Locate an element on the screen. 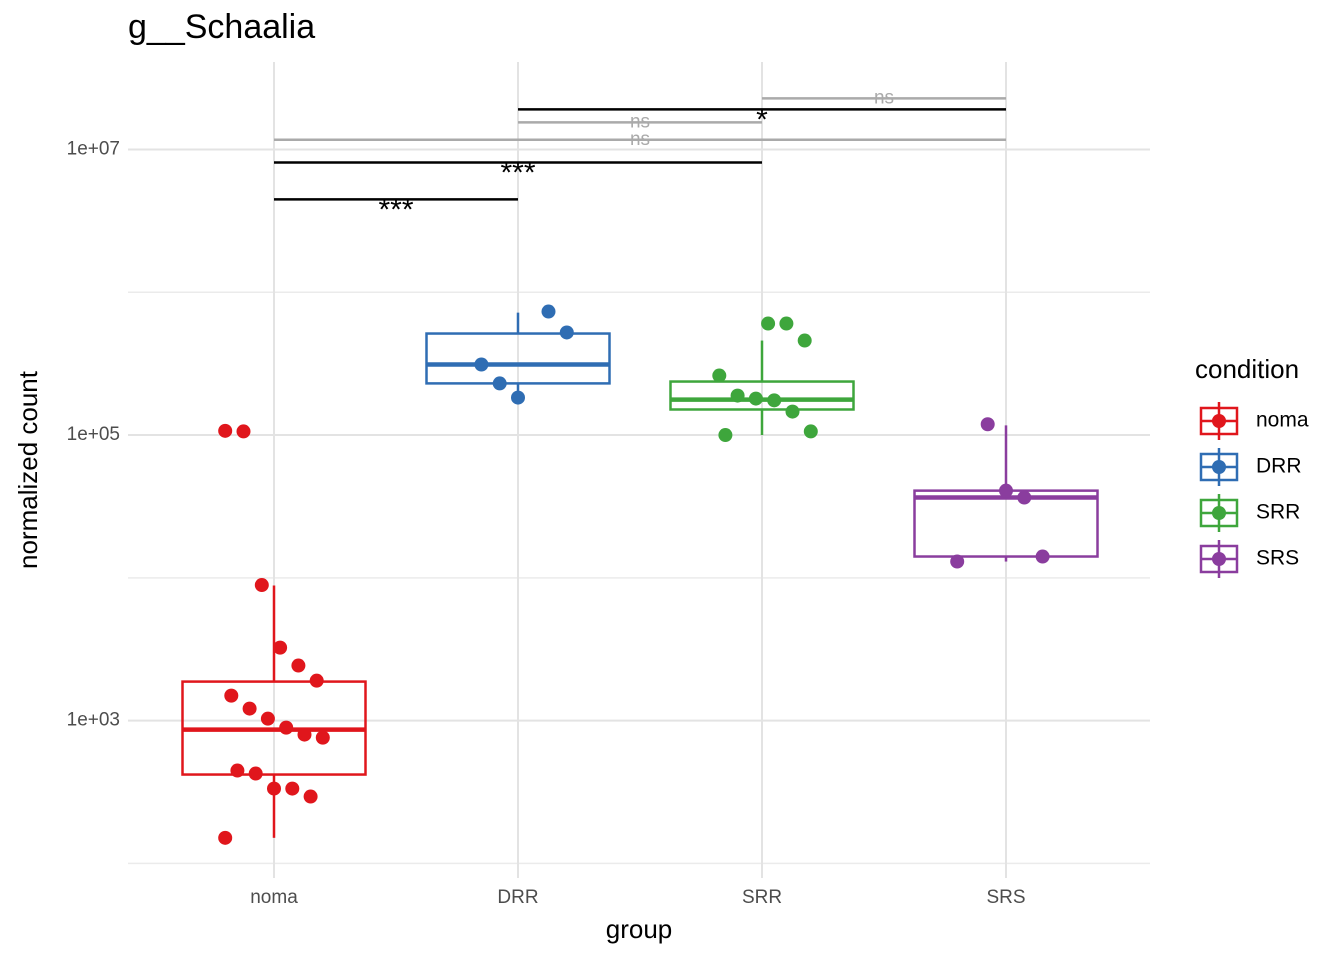 The width and height of the screenshot is (1344, 960). x-tick-label: SRR is located at coordinates (762, 897).